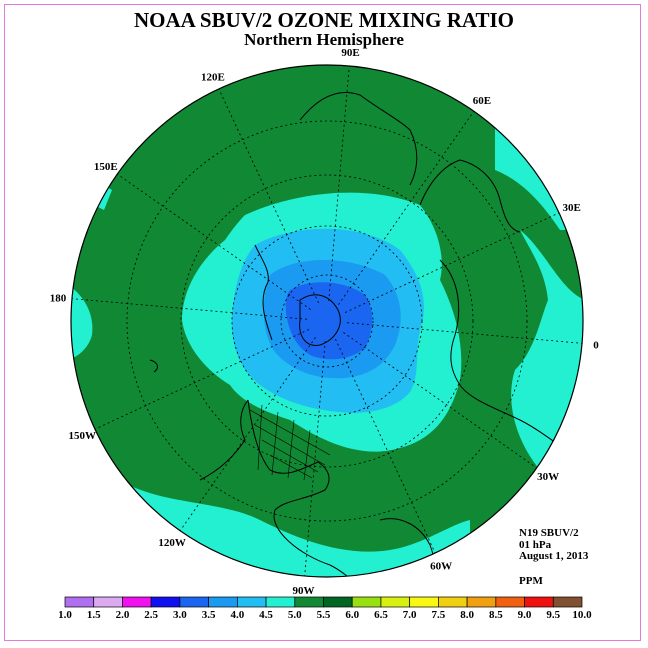 The height and width of the screenshot is (648, 648). Describe the element at coordinates (65, 615) in the screenshot. I see `colorbar-tick-label: 1.0` at that location.